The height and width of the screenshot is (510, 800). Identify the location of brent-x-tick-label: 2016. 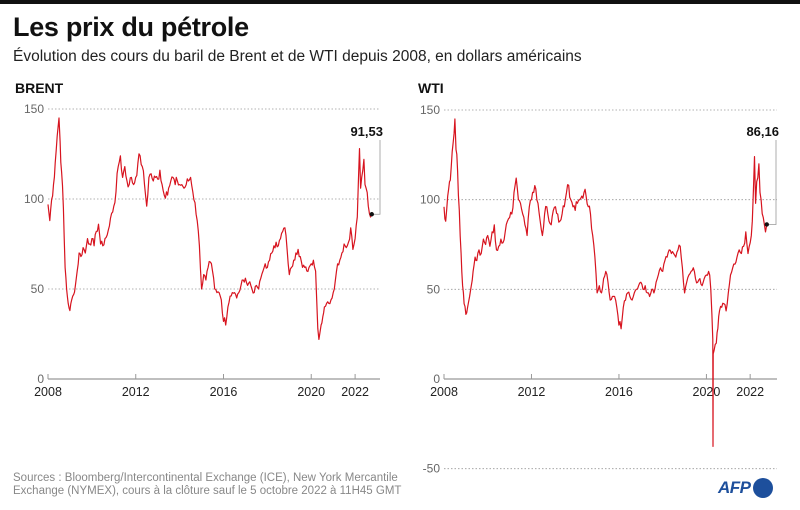
(224, 392).